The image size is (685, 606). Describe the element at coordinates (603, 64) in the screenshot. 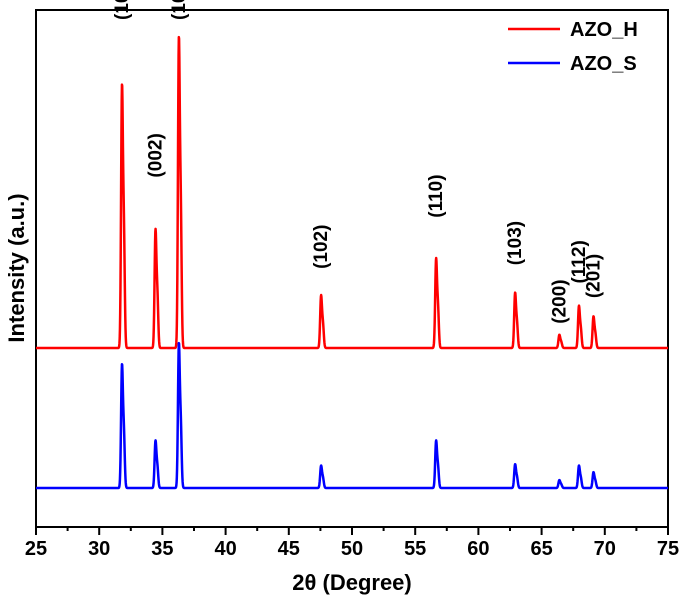

I see `legend-label-azo-s: AZO_S` at that location.